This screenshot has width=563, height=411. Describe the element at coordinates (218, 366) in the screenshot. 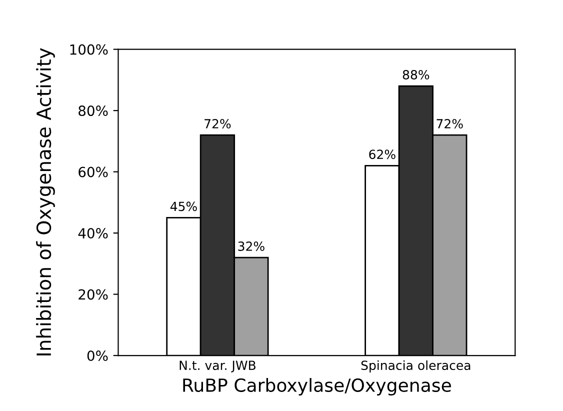

I see `x-tick-label: N.t. var. JWB` at that location.